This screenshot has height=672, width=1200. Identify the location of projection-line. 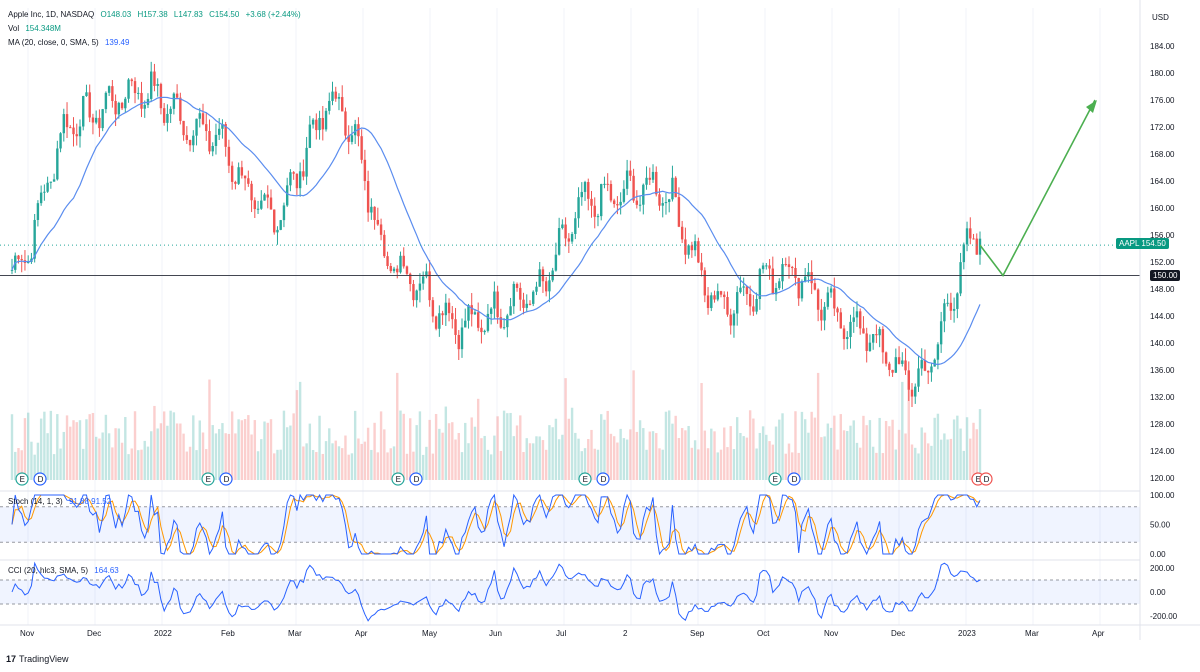
(1037, 188).